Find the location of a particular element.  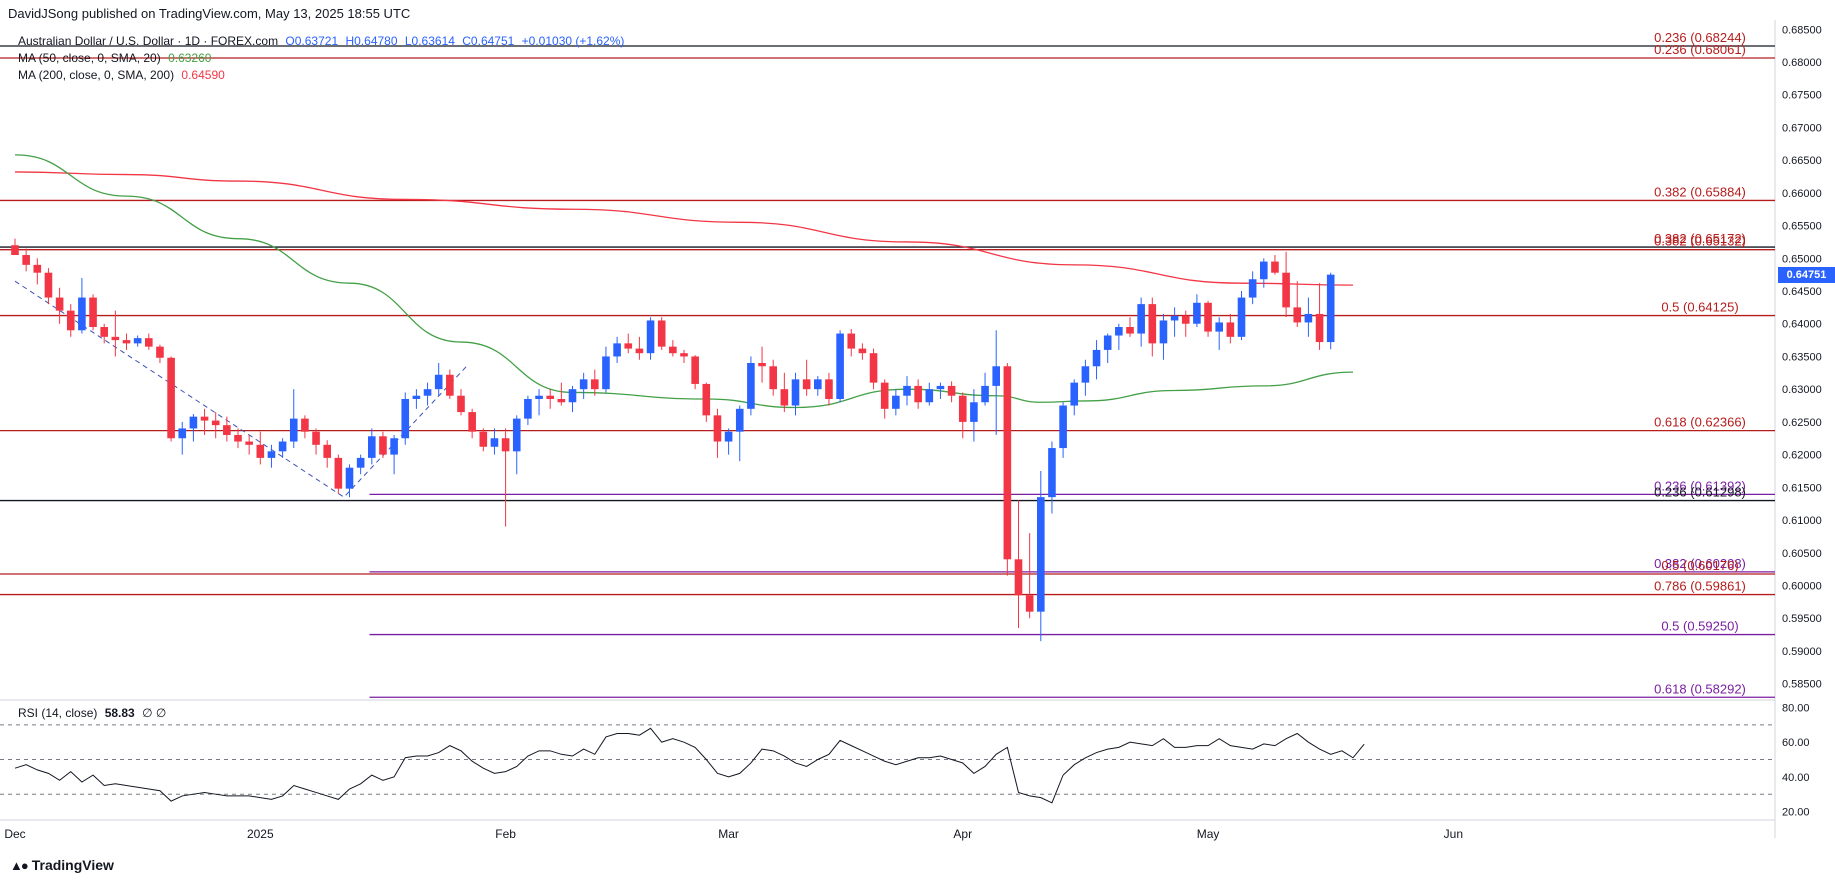

fib-level-label: 0.5 (0.60176) is located at coordinates (1699, 565).